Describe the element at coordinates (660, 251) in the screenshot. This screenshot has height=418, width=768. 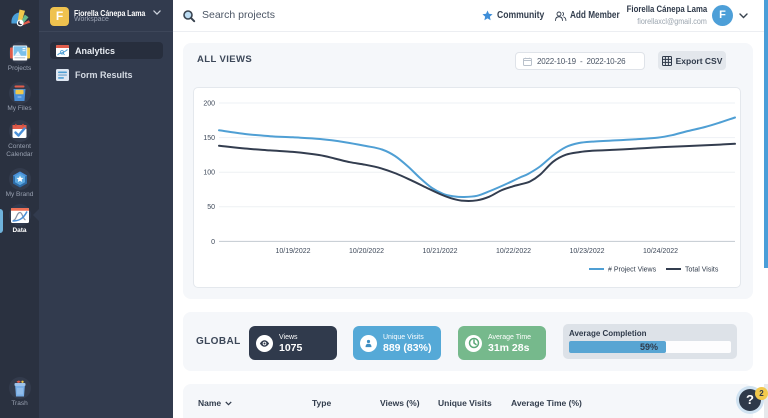
I see `svg-text: 10/24/2022` at that location.